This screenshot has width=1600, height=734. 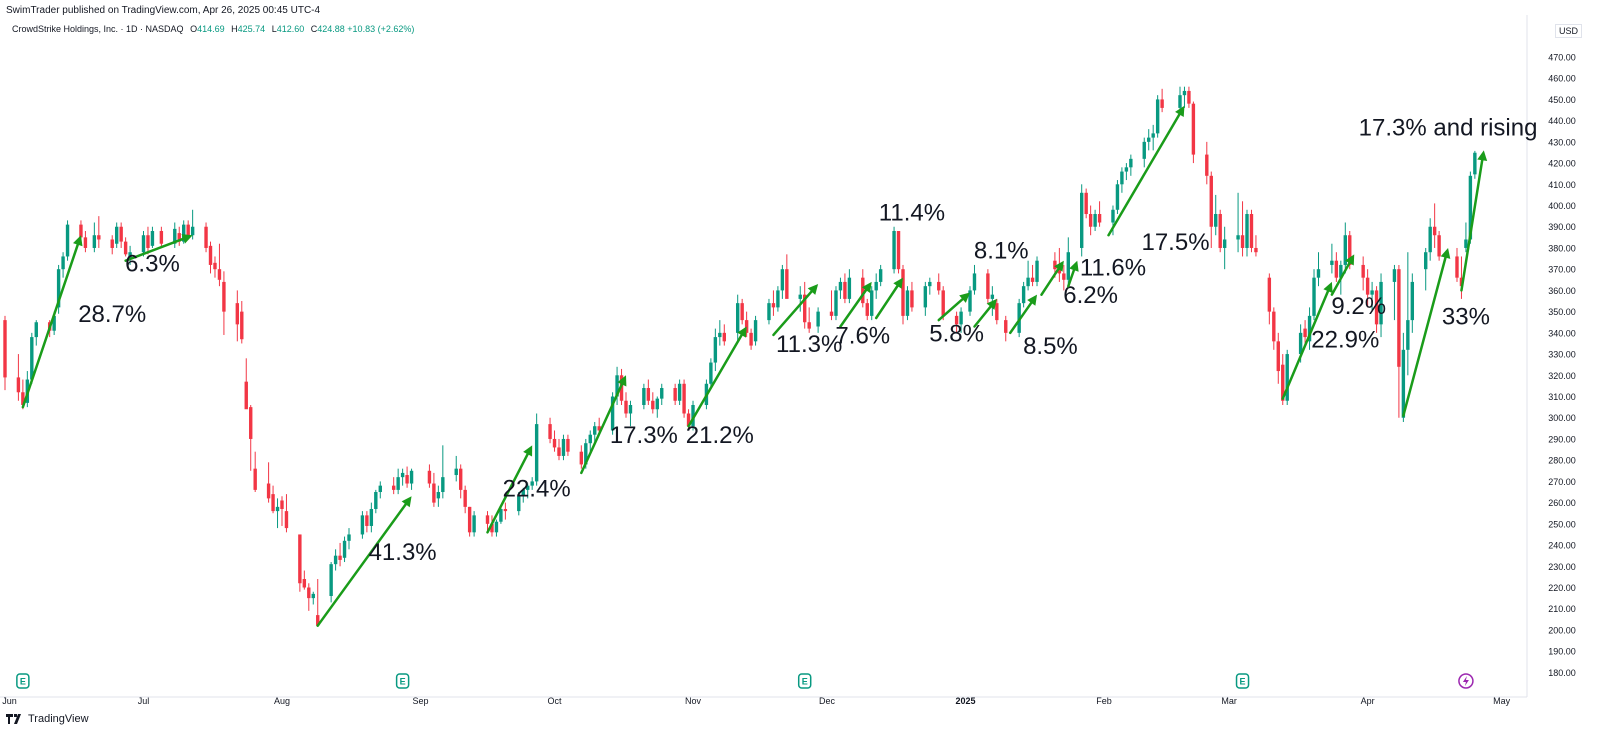 I want to click on open-label: O, so click(x=194, y=29).